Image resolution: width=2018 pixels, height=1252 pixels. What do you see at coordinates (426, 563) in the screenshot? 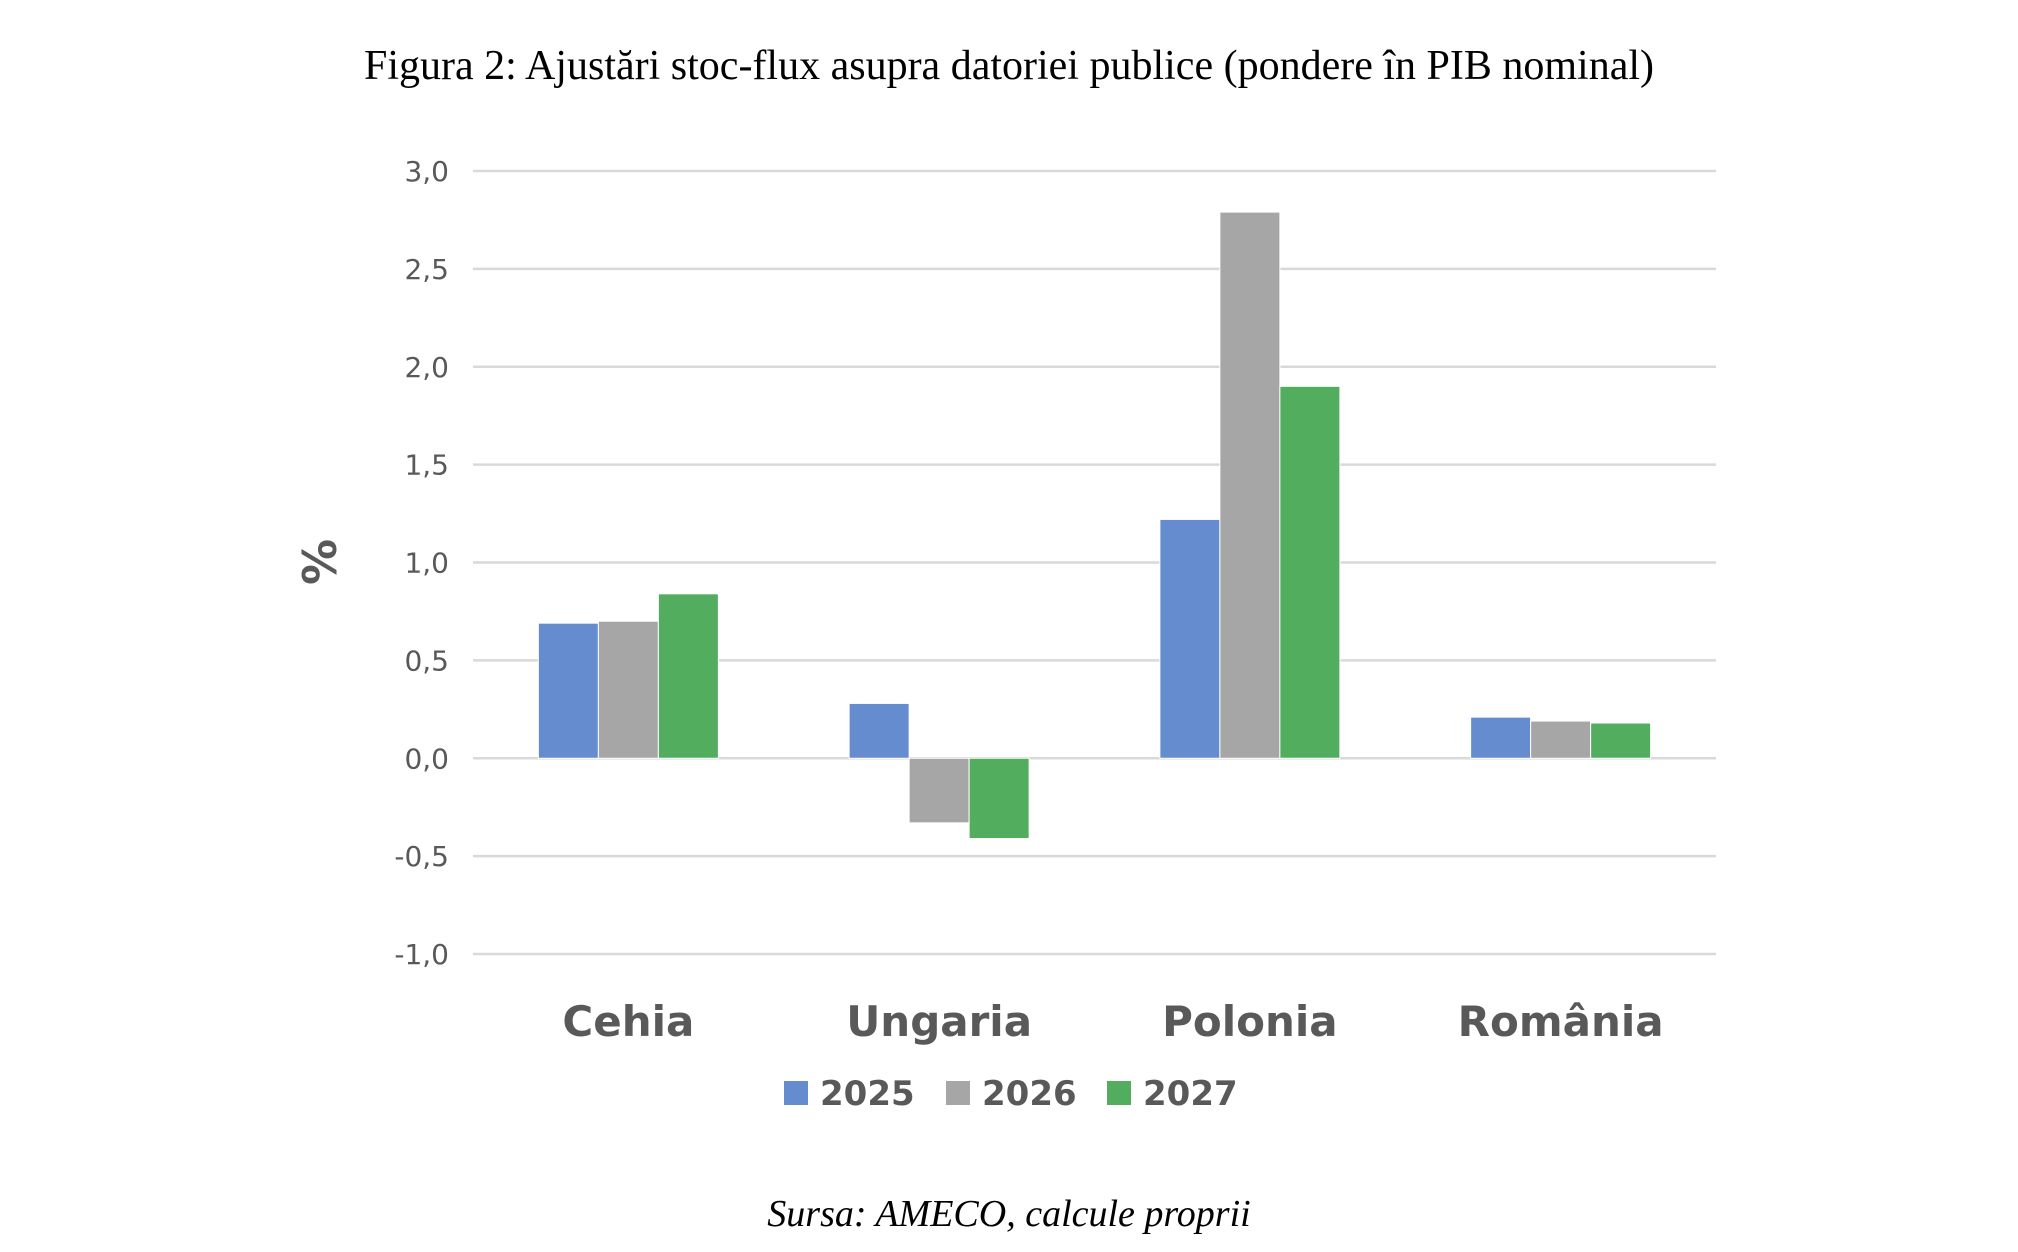
I see `y-tick-label: 1,0` at bounding box center [426, 563].